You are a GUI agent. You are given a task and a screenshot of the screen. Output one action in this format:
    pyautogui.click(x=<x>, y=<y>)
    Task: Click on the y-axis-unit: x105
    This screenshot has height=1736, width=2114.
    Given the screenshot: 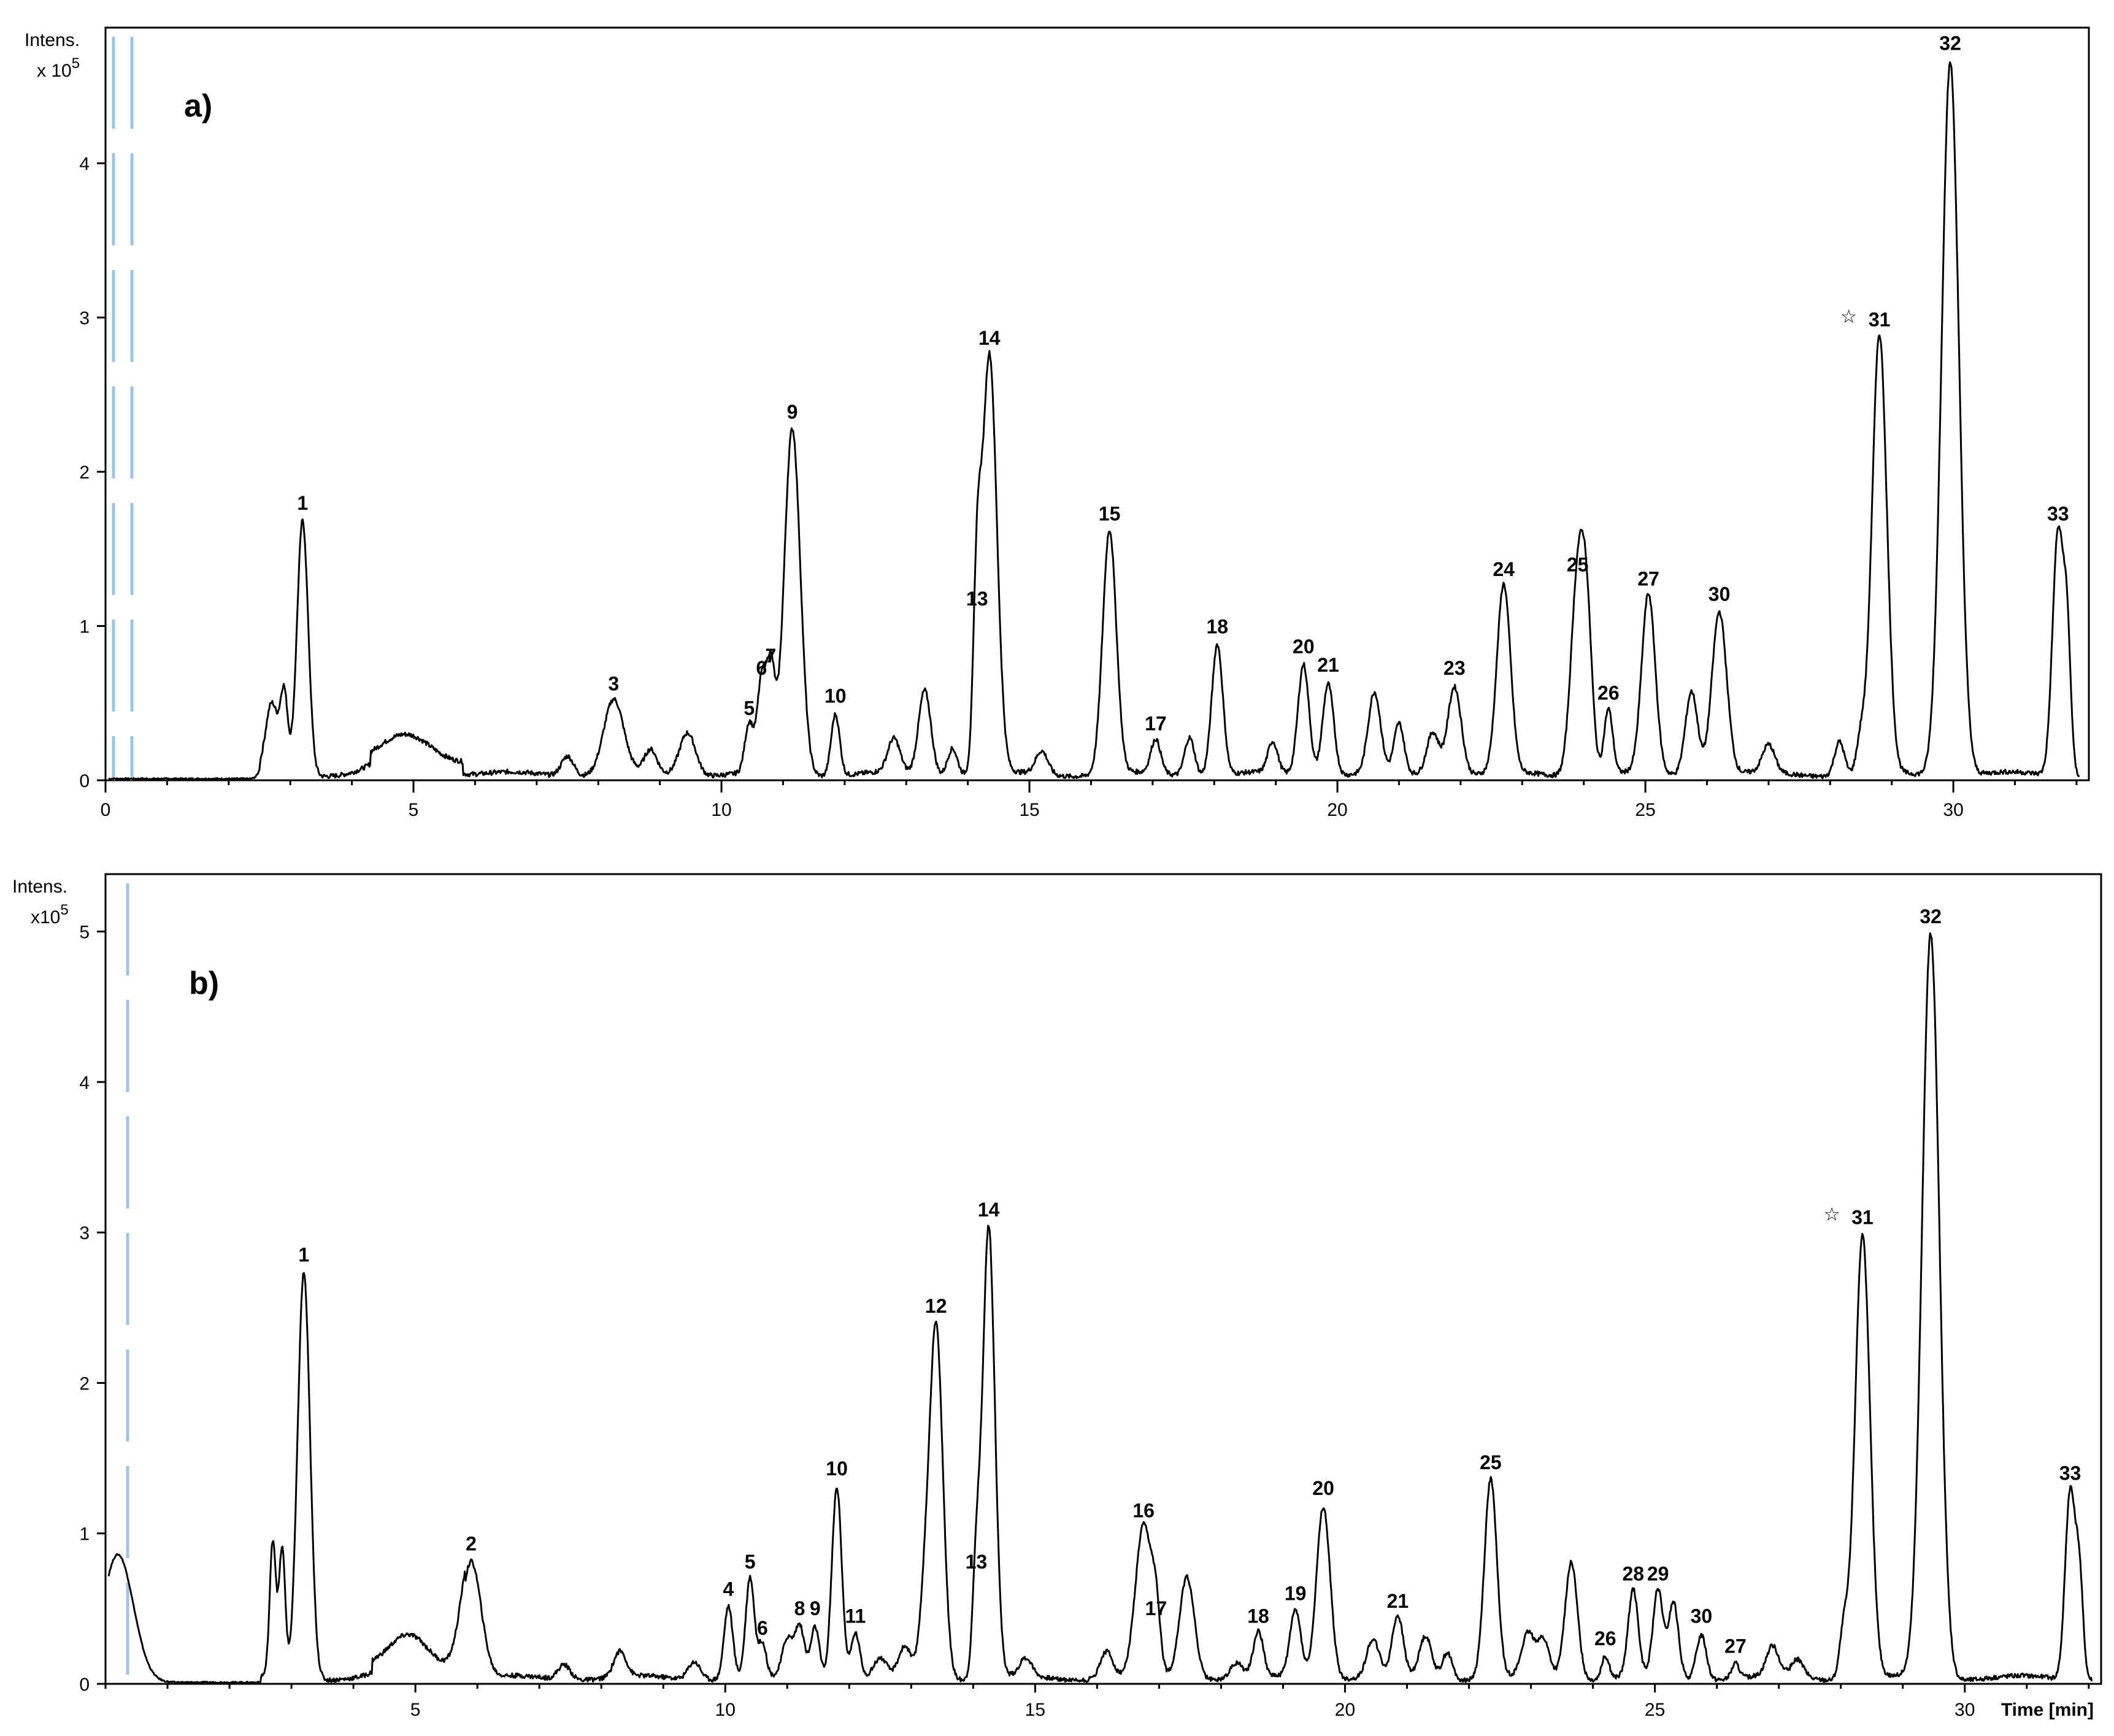 What is the action you would take?
    pyautogui.click(x=50, y=915)
    